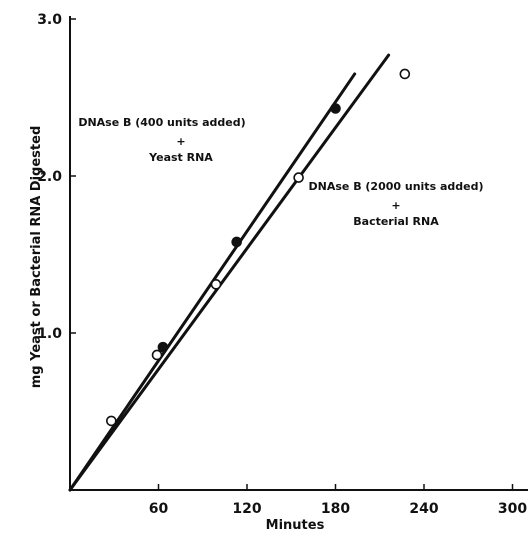 Image resolution: width=529 pixels, height=542 pixels. Describe the element at coordinates (49, 20) in the screenshot. I see `y-tick-label: 3.0` at that location.